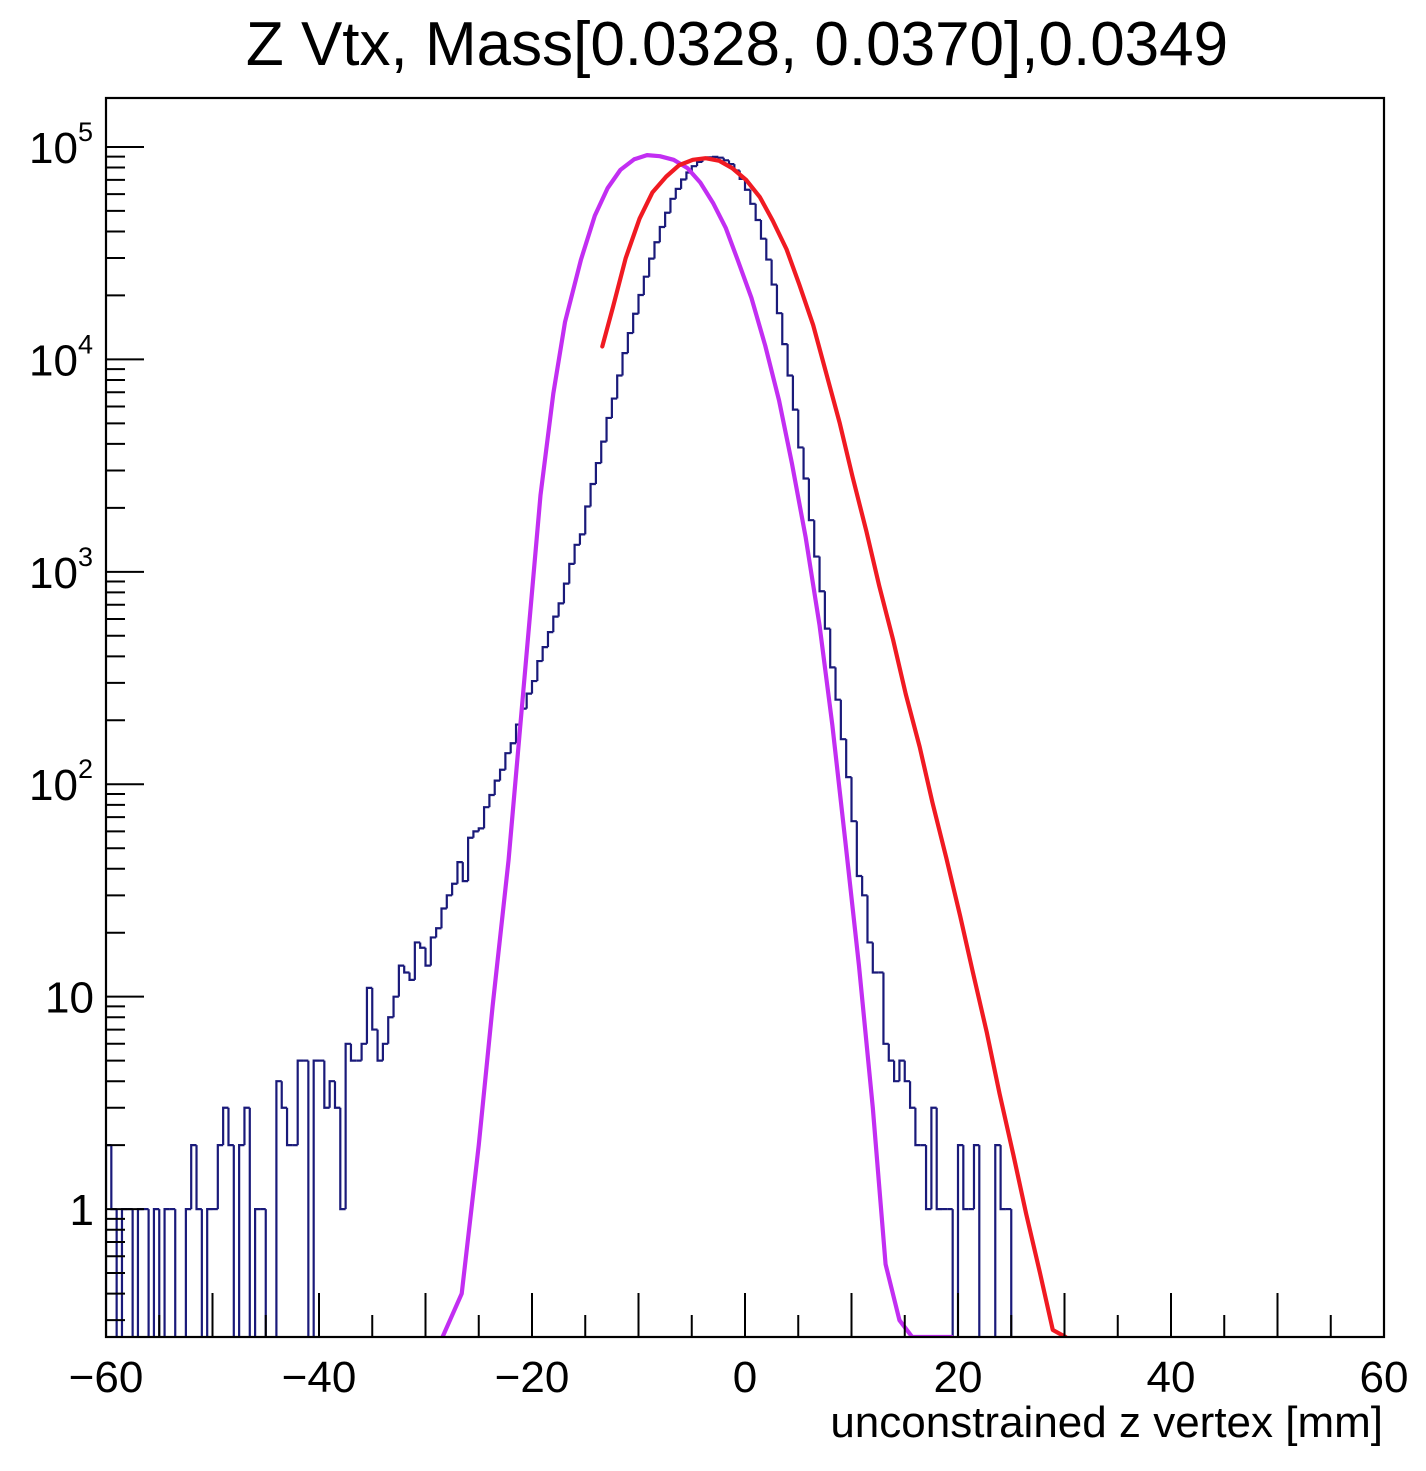 The height and width of the screenshot is (1471, 1426). What do you see at coordinates (82, 1210) in the screenshot?
I see `y-tick-label-base: 1` at bounding box center [82, 1210].